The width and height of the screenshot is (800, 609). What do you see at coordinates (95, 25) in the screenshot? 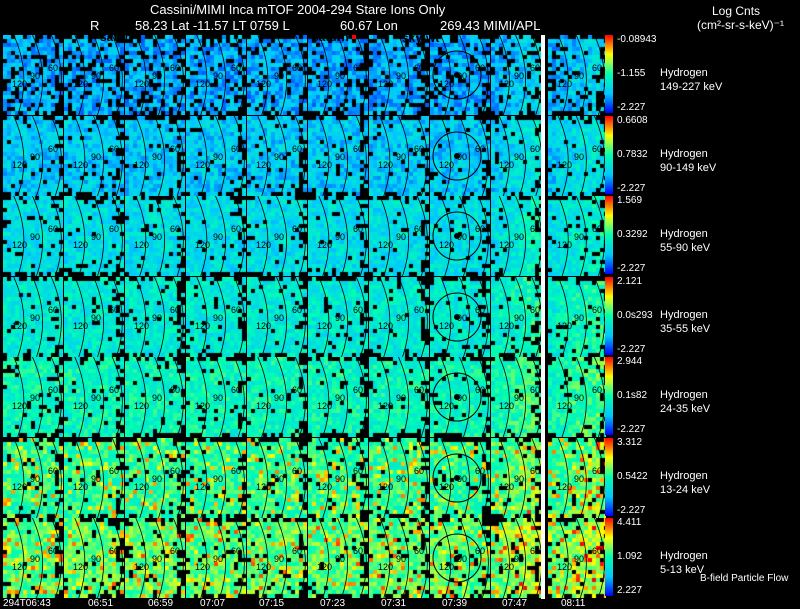
I see `r-label: R` at bounding box center [95, 25].